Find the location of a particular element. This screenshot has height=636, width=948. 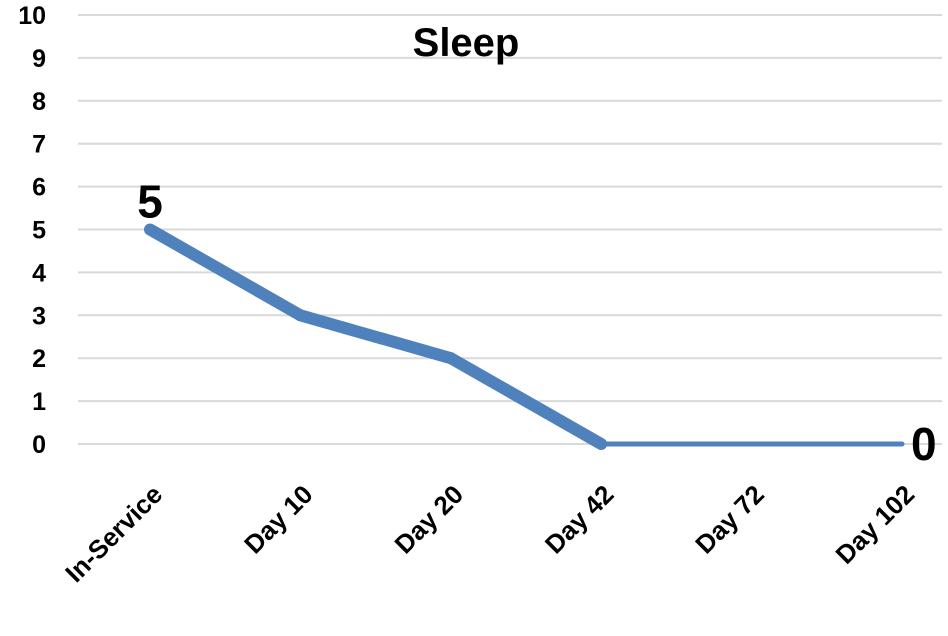

x-tick-label: Day 10 is located at coordinates (278, 519).